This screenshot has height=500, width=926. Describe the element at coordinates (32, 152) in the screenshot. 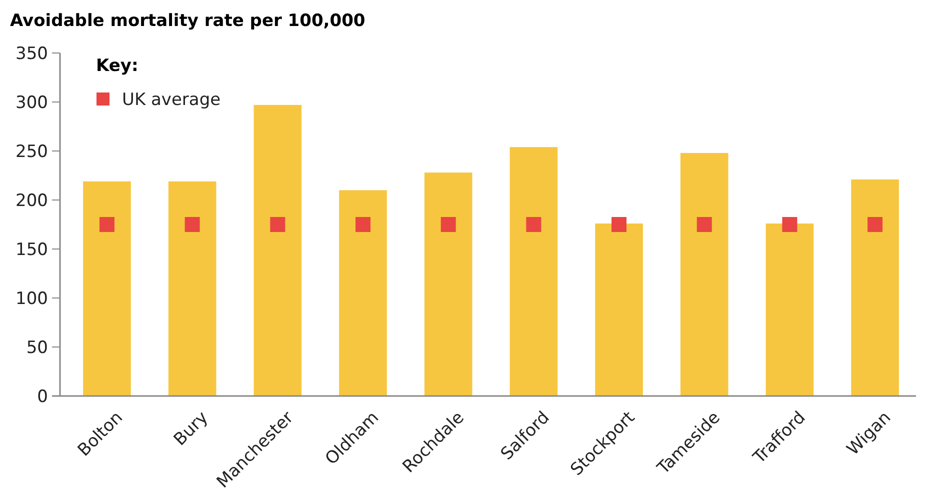

I see `y-tick-label: 250` at that location.